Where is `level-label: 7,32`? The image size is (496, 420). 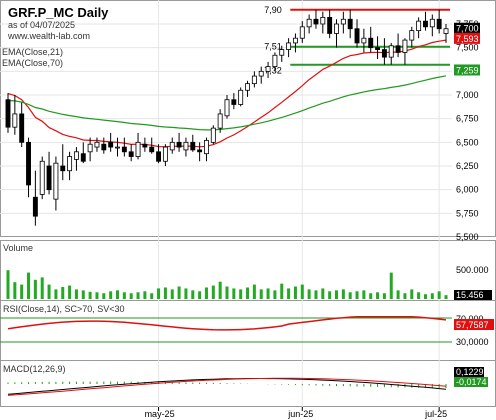
level-label: 7,32 is located at coordinates (273, 71).